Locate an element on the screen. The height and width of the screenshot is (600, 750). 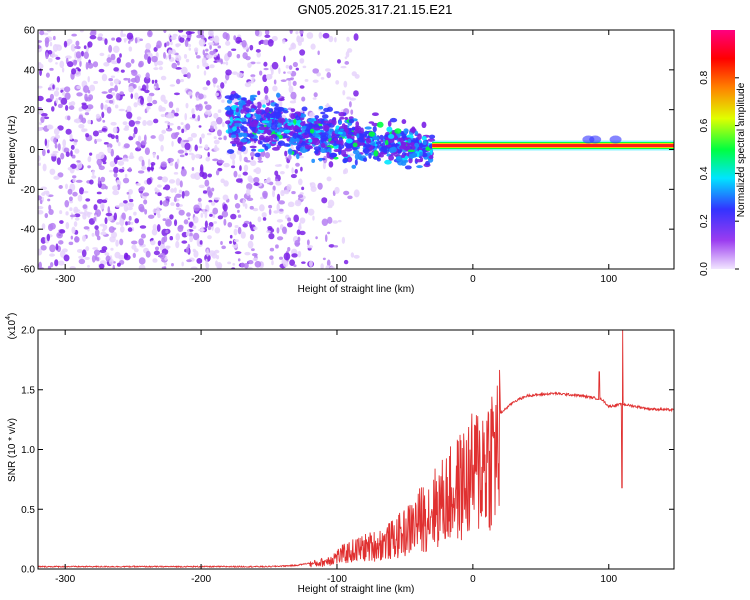
y-tick-label: 0 is located at coordinates (32, 150).